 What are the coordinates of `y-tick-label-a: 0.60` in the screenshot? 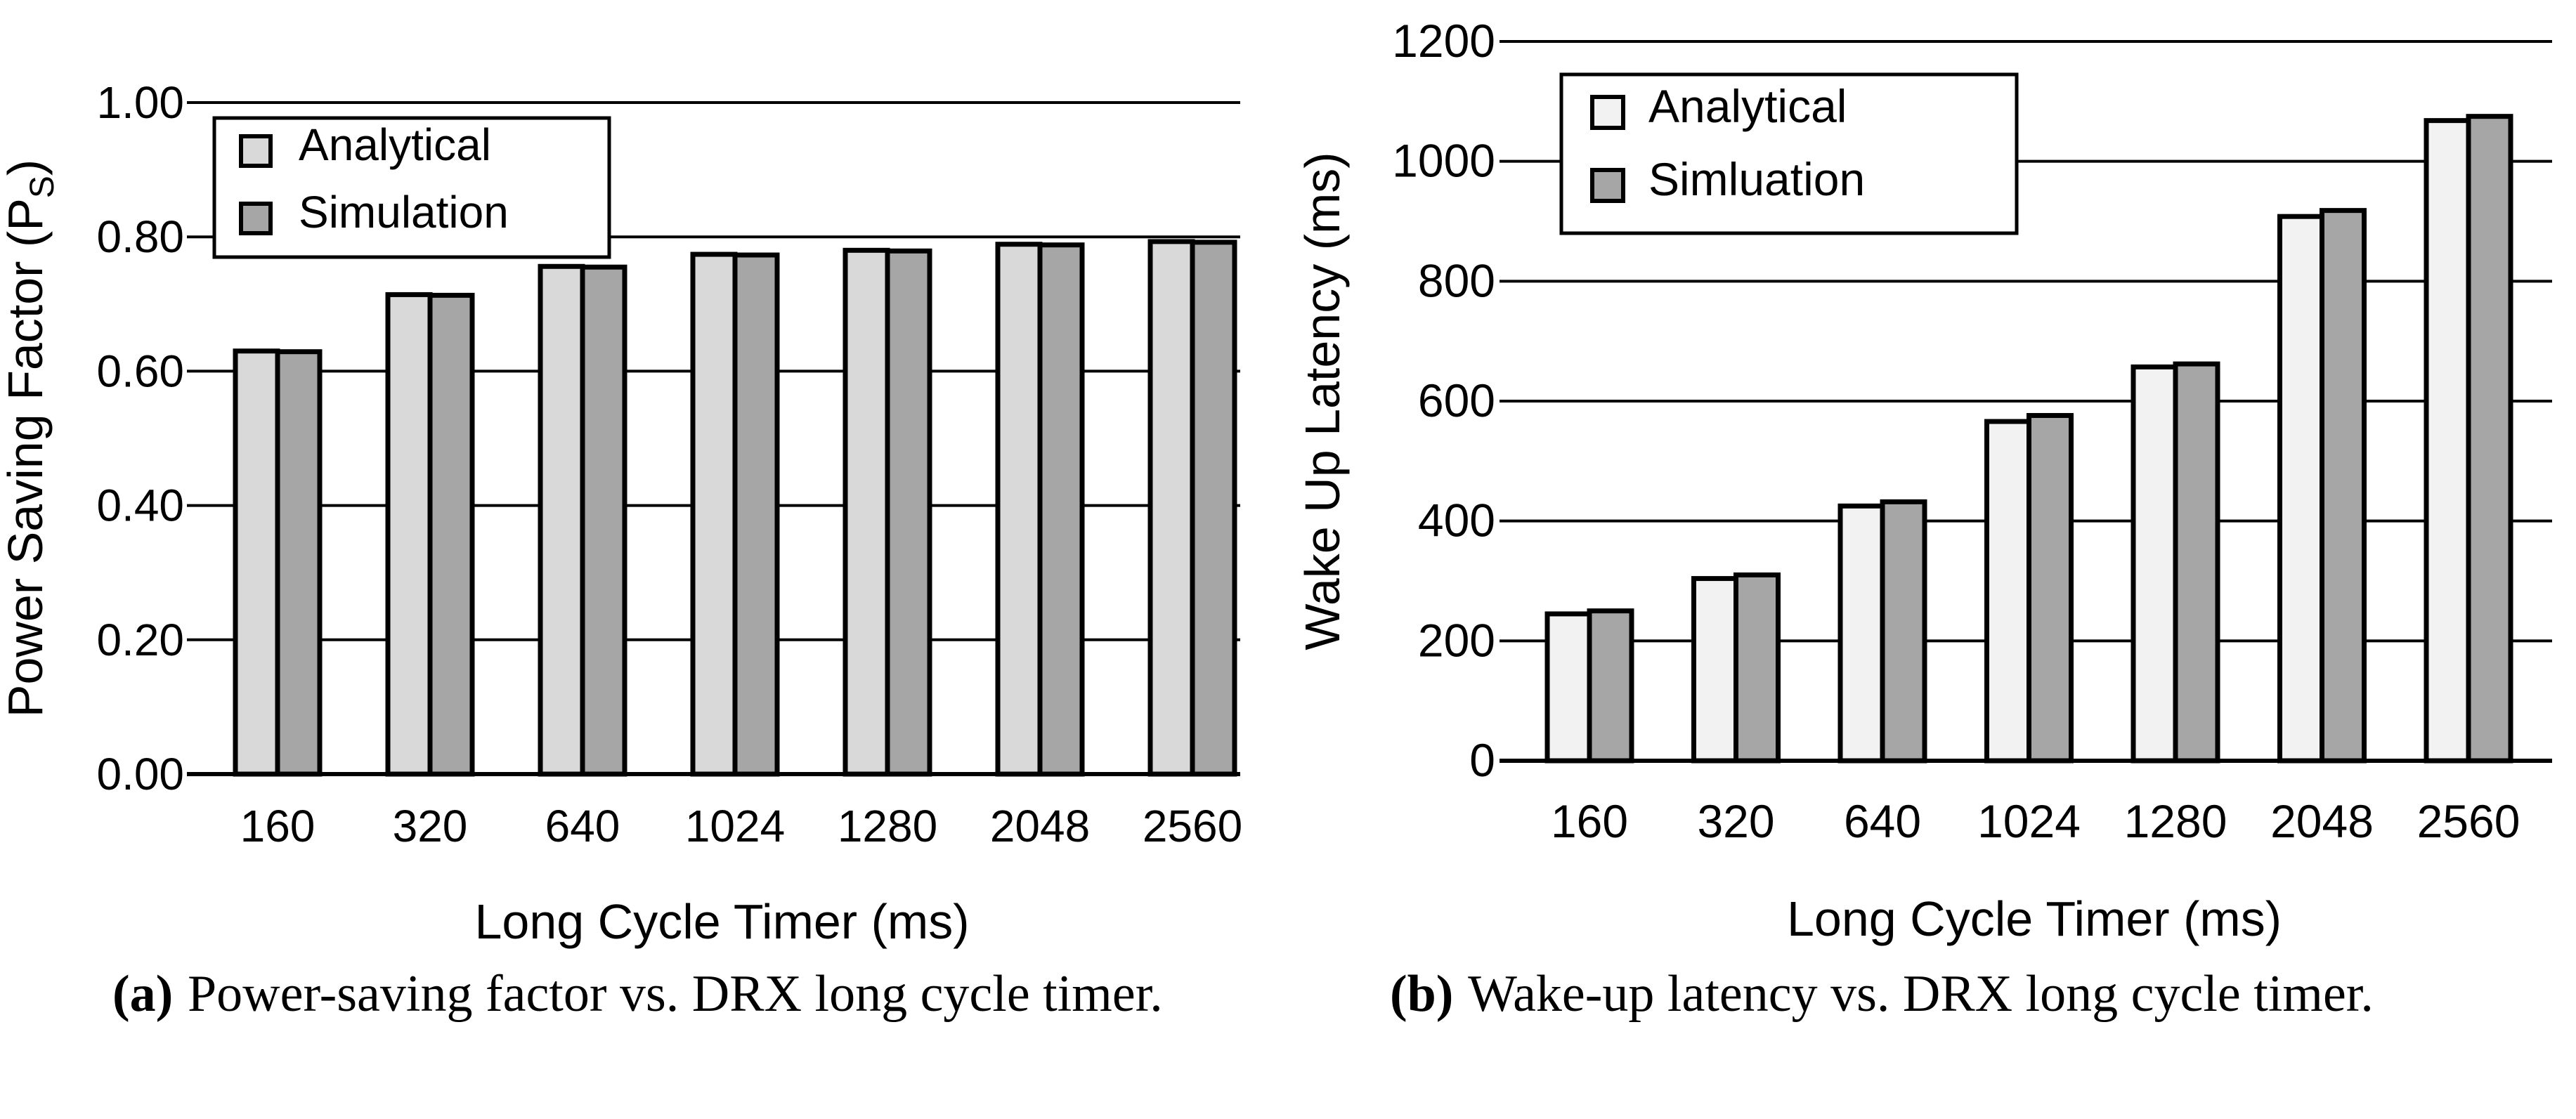 It's located at (140, 371).